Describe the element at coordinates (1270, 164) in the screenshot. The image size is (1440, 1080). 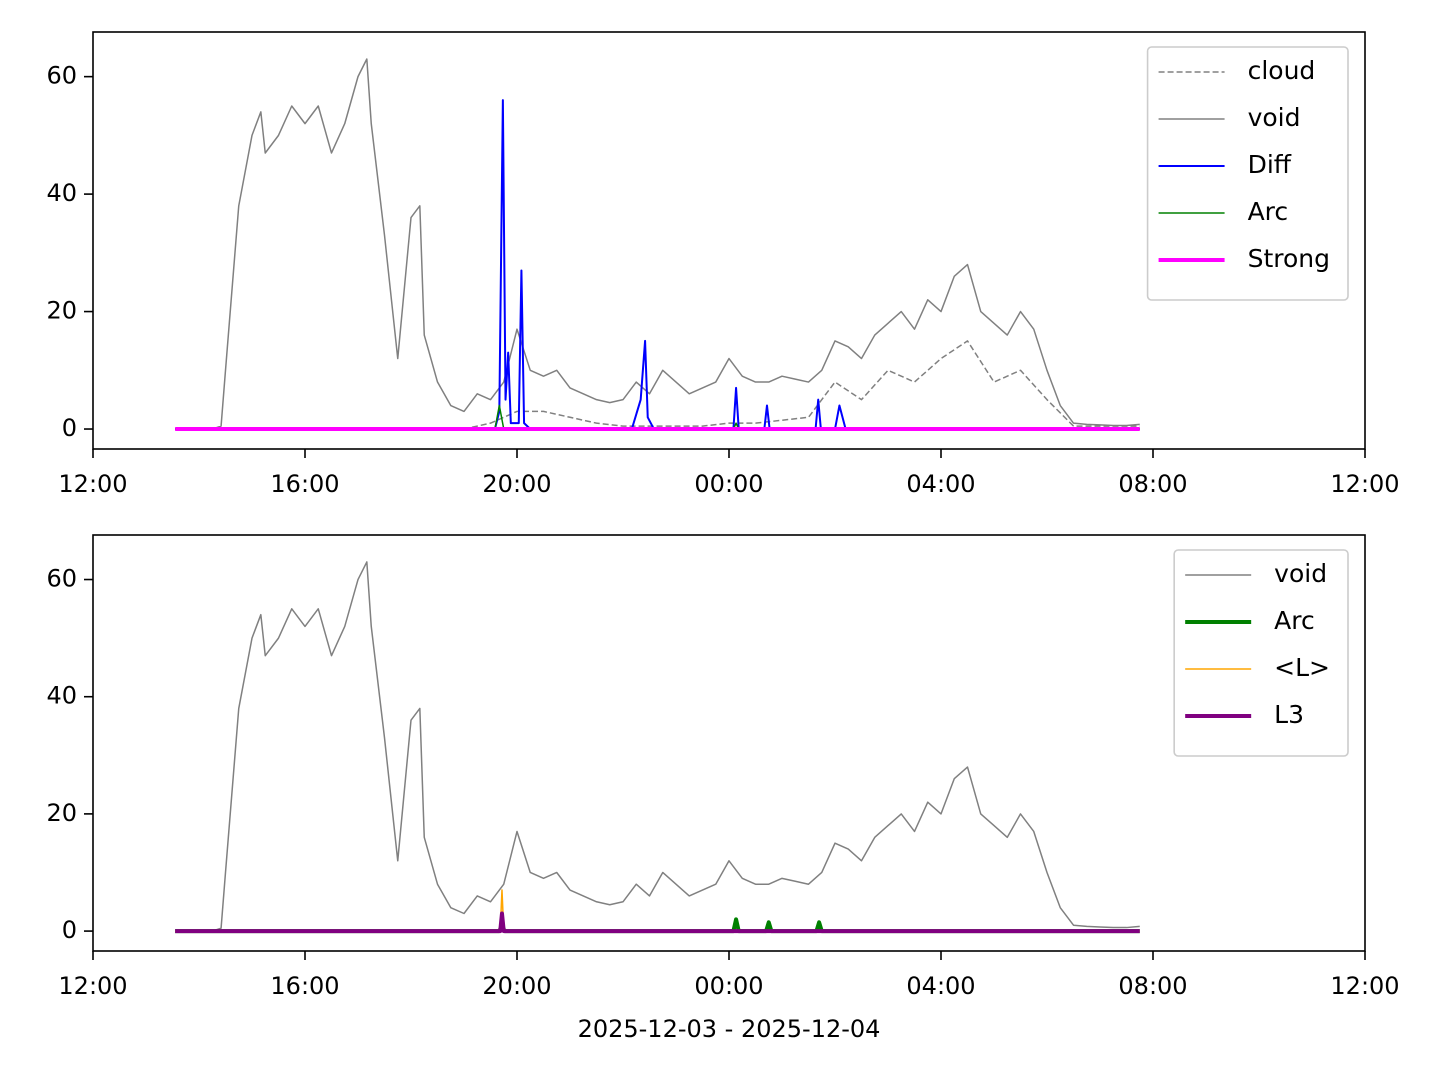
I see `legend-label: Diff` at that location.